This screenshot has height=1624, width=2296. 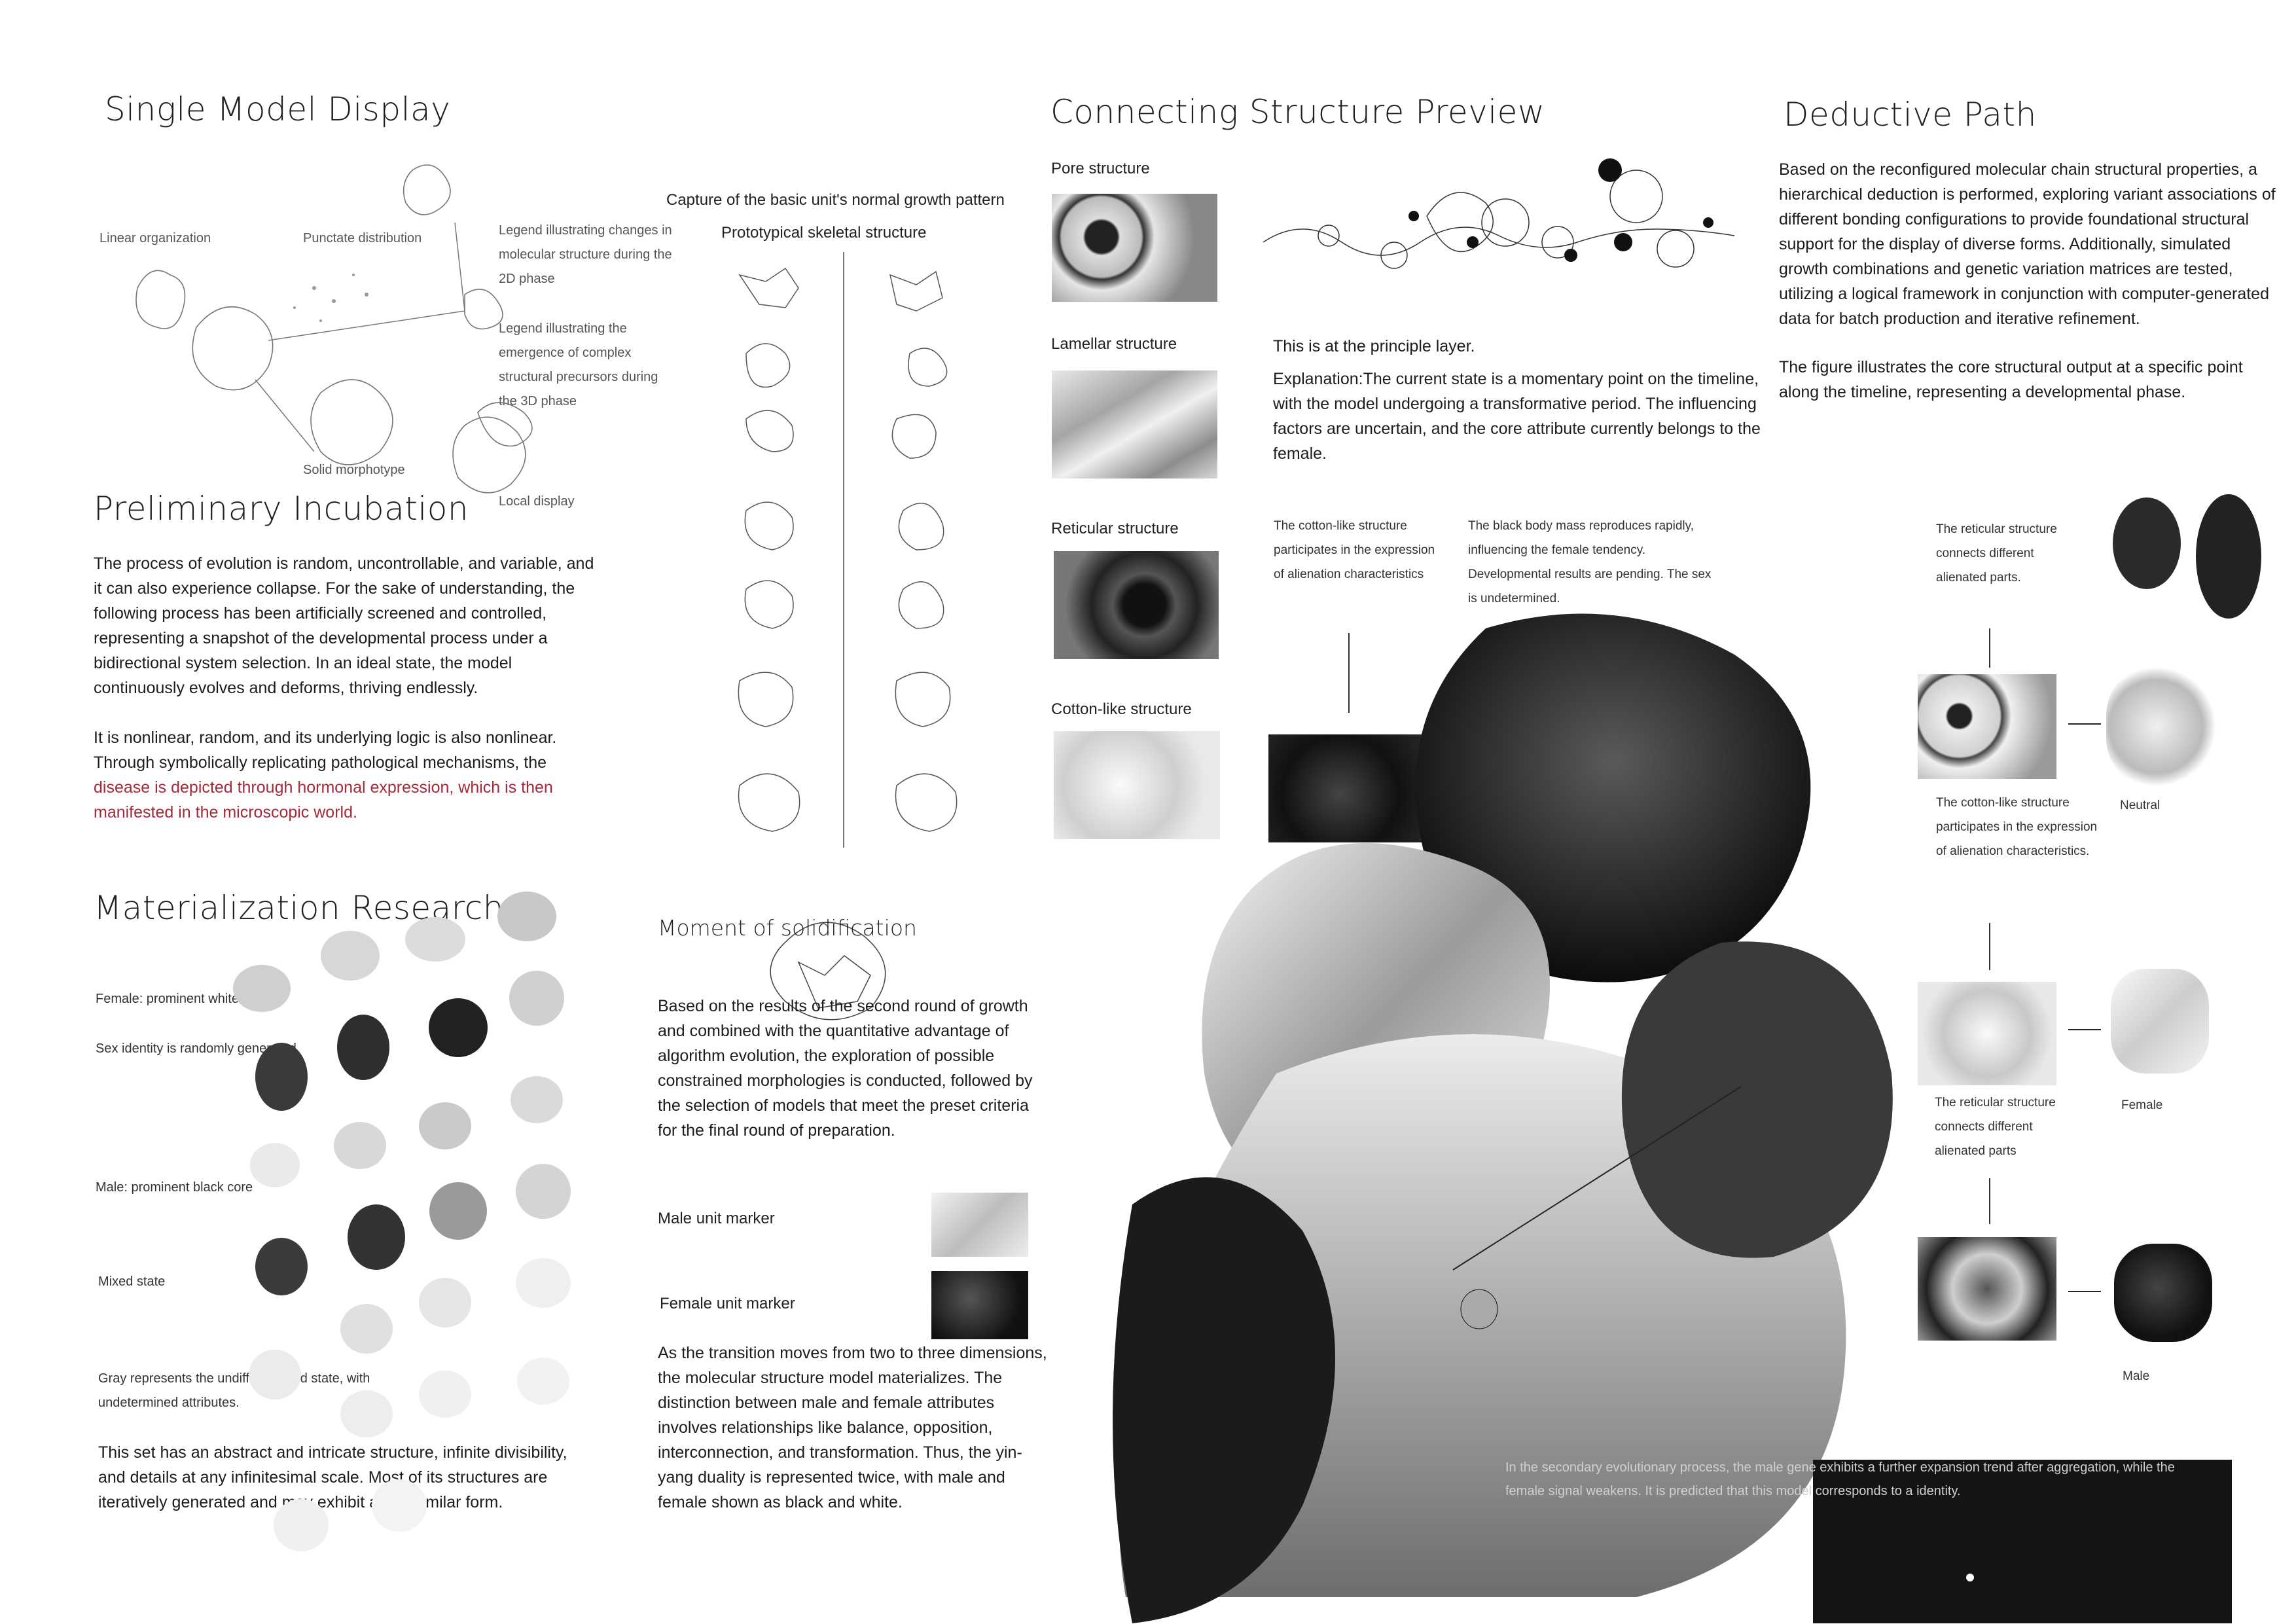 I want to click on male-label: Male, so click(x=2136, y=1376).